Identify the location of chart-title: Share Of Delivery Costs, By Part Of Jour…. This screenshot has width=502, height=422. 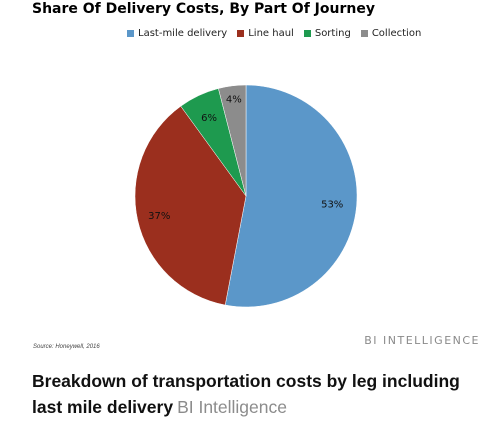
(203, 9).